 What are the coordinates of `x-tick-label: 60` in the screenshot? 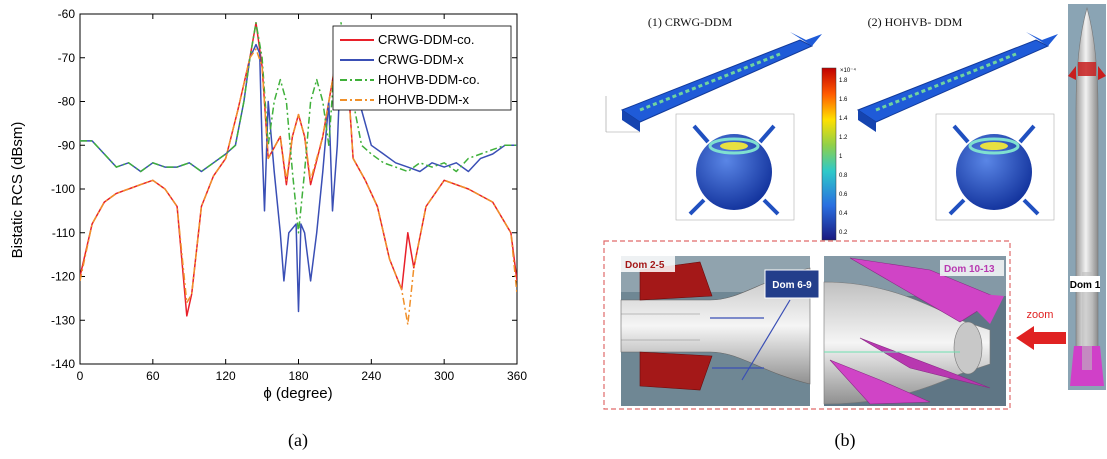 It's located at (153, 376).